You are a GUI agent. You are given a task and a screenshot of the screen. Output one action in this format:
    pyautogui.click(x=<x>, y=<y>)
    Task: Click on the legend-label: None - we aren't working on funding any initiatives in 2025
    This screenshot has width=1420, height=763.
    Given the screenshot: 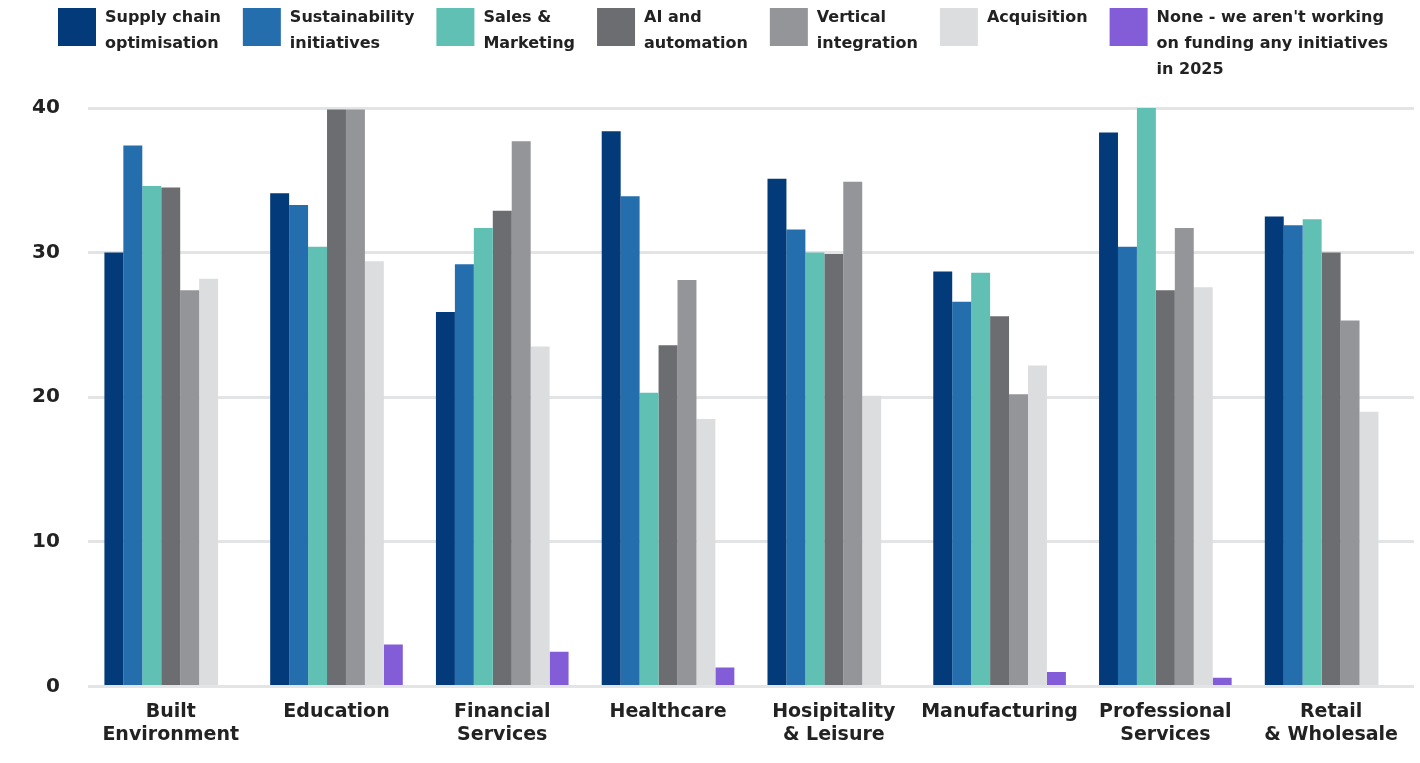 What is the action you would take?
    pyautogui.click(x=1272, y=43)
    